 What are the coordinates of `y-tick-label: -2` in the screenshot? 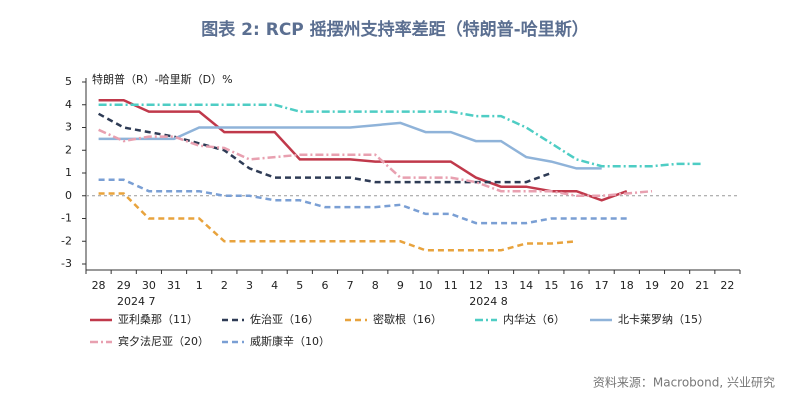 It's located at (66, 240).